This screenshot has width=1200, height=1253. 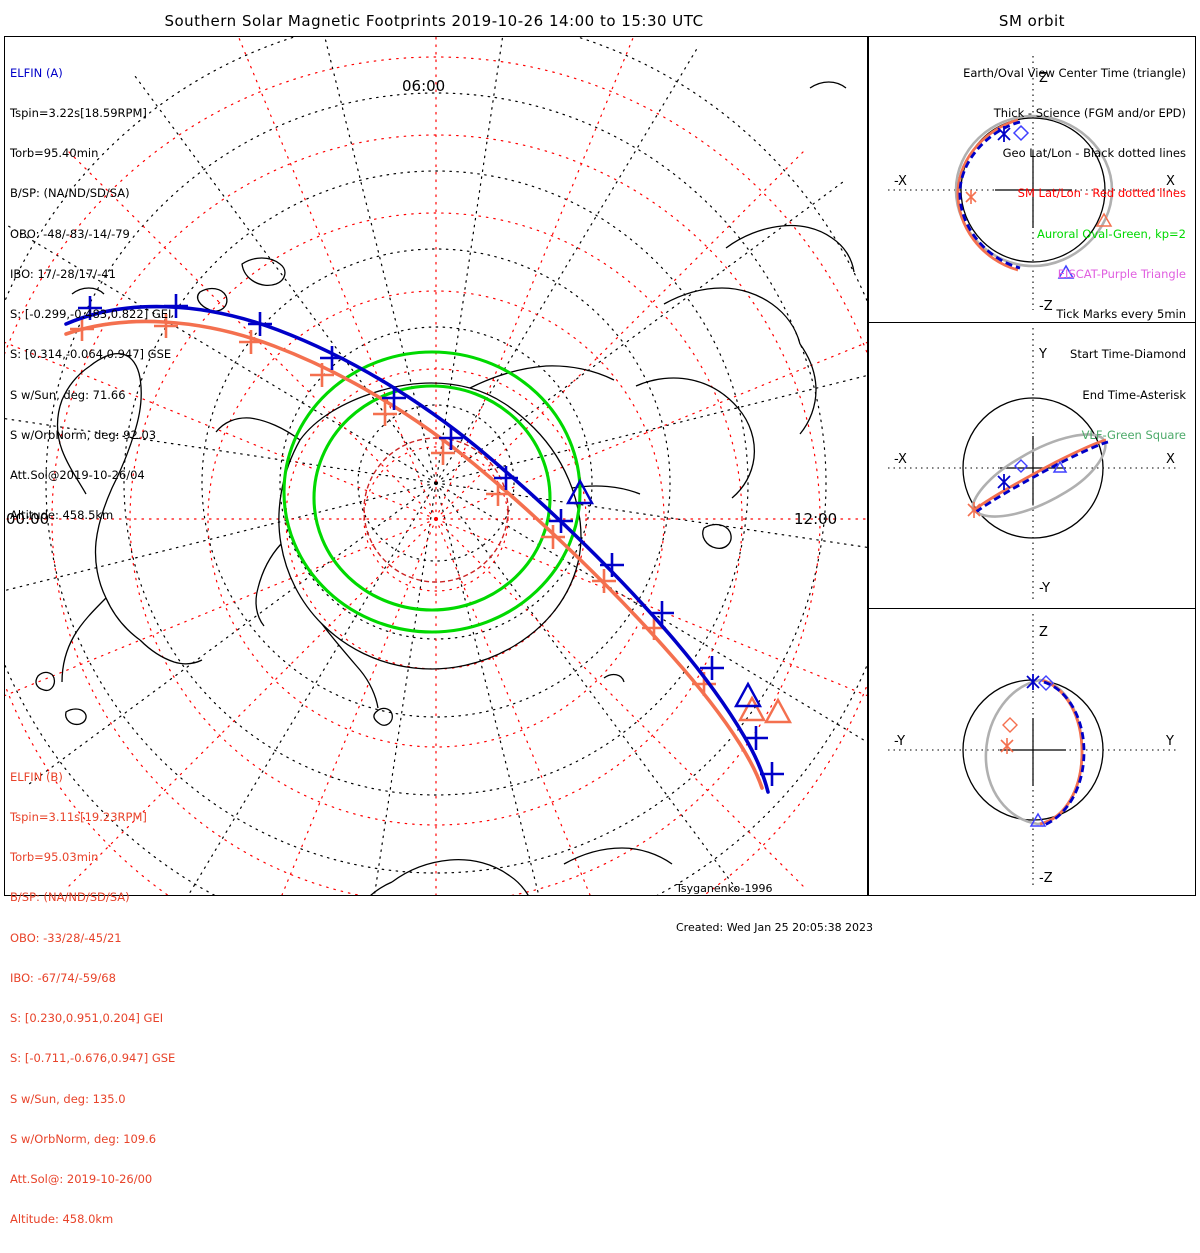 I want to click on legend-item: End Time-Asterisk, so click(x=1134, y=394).